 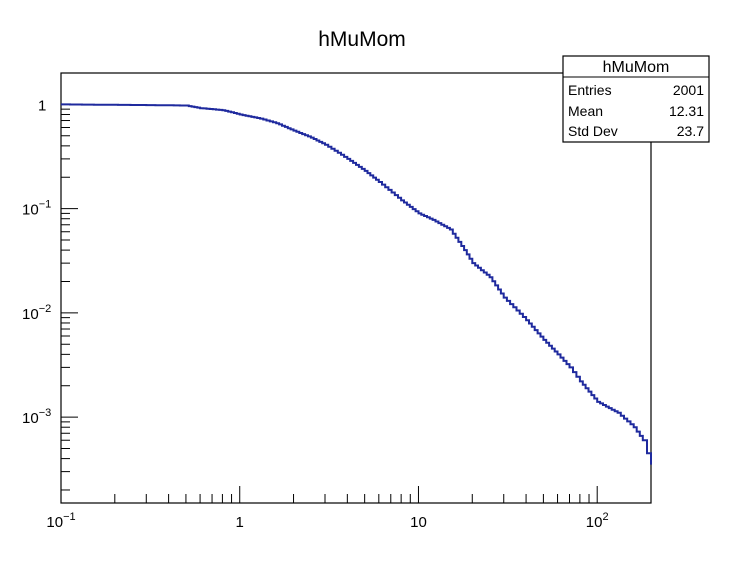 What do you see at coordinates (418, 522) in the screenshot?
I see `x-tick-label: 10` at bounding box center [418, 522].